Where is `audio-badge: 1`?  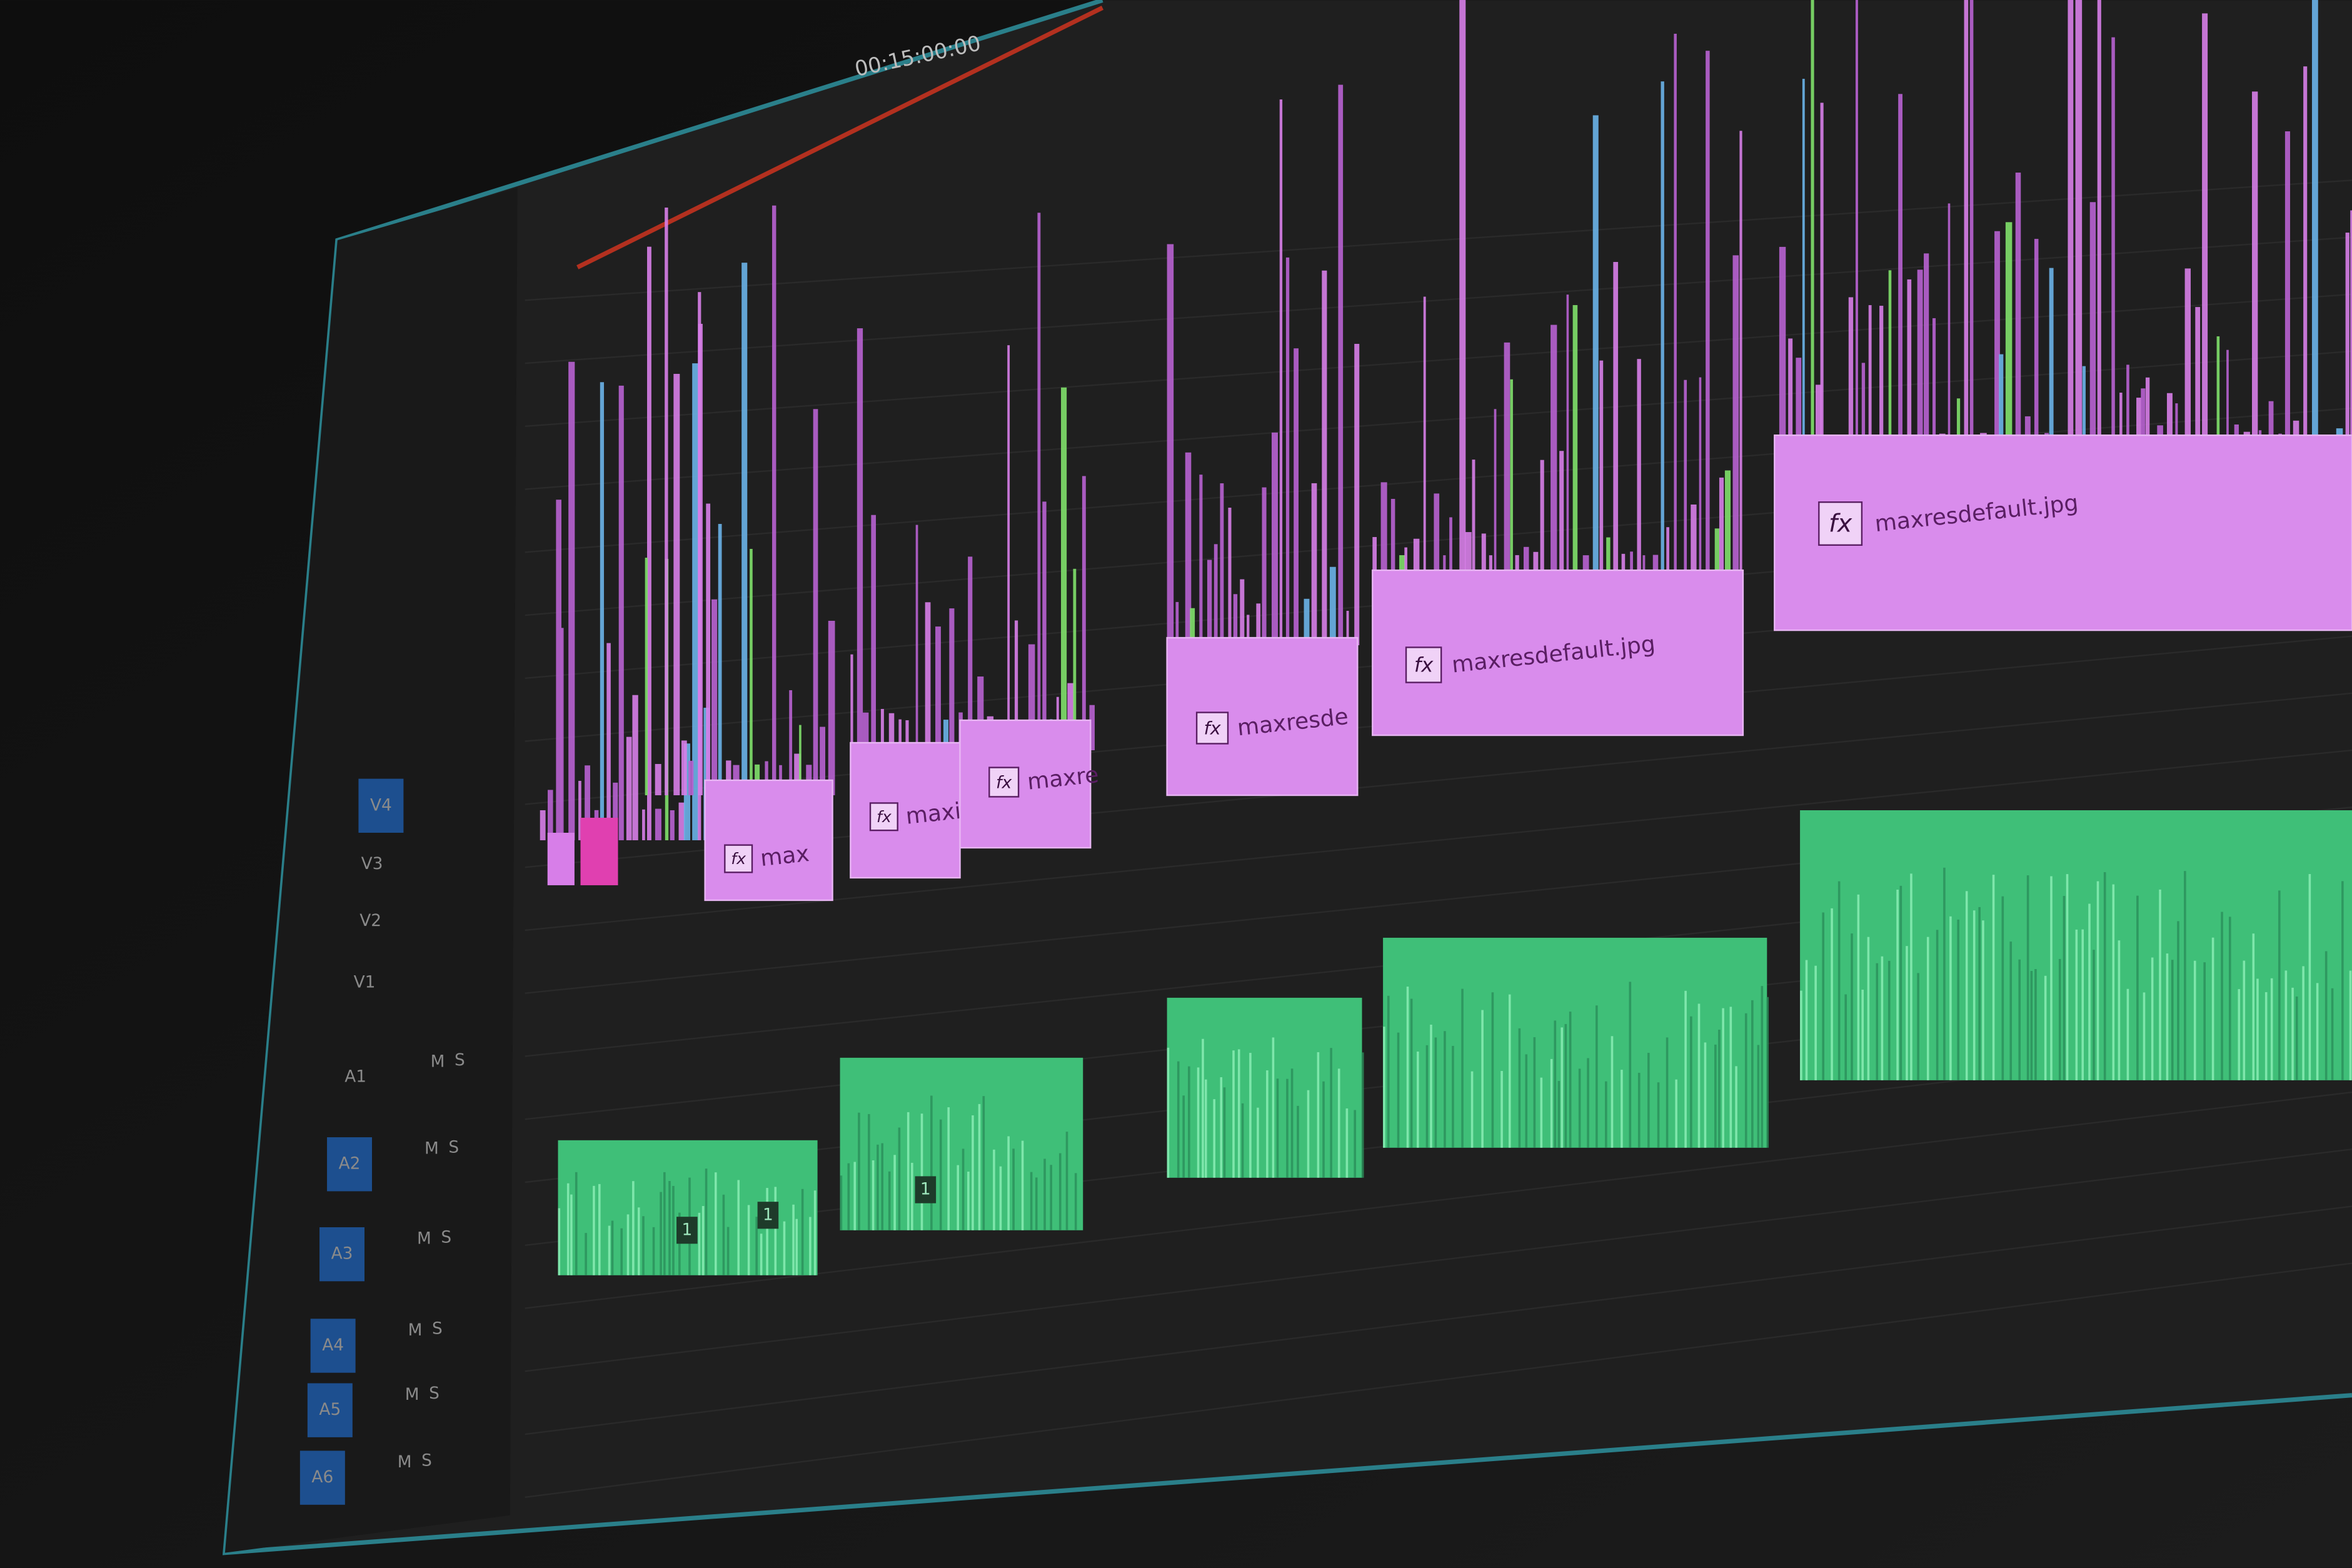 audio-badge: 1 is located at coordinates (687, 1229).